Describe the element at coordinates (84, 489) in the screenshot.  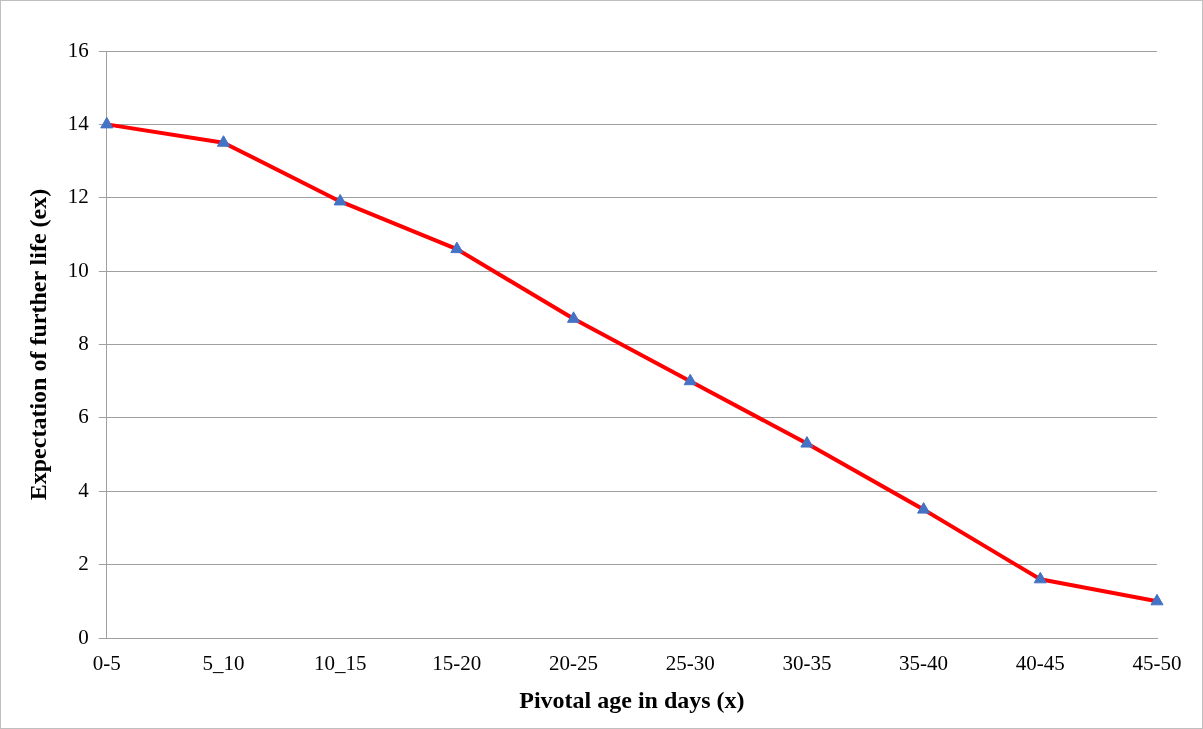
I see `y-tick-label: 4` at that location.